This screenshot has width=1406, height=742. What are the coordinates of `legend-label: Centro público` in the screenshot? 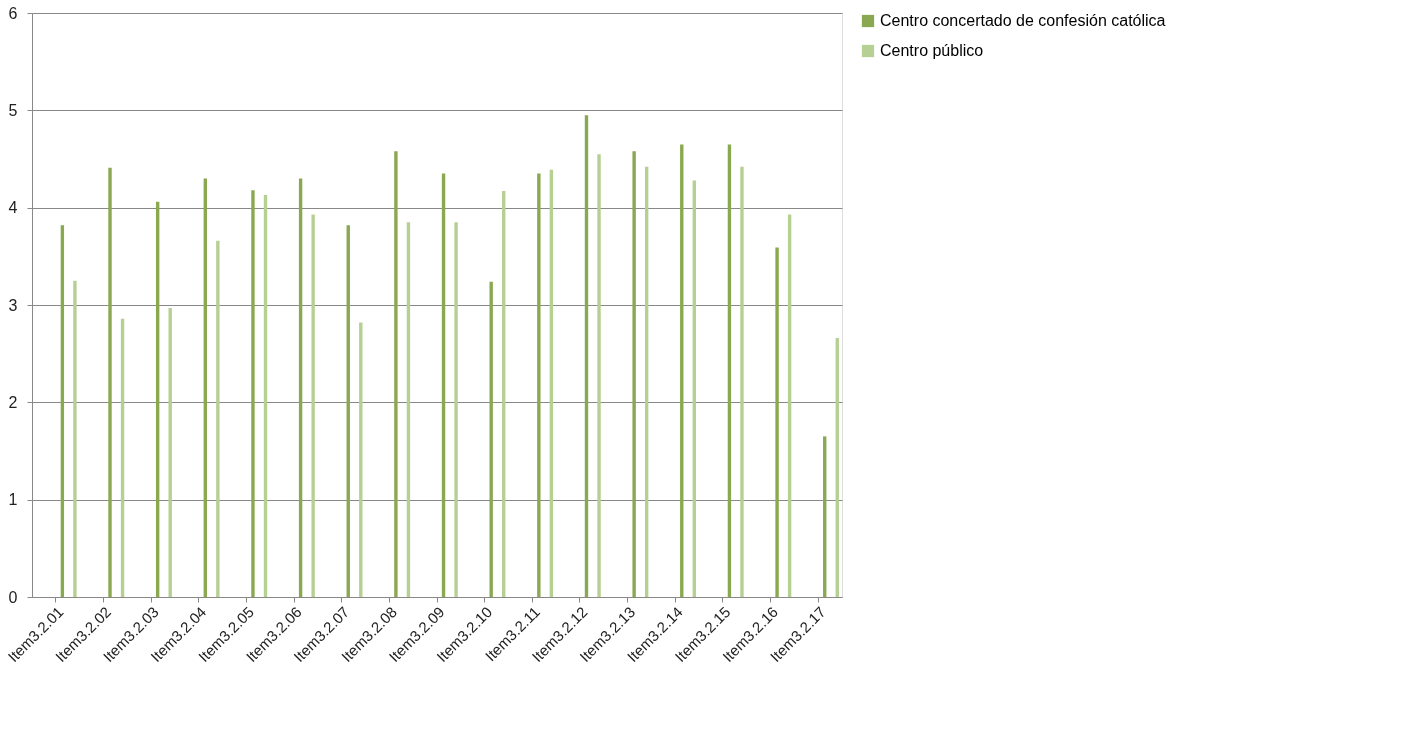 It's located at (932, 50).